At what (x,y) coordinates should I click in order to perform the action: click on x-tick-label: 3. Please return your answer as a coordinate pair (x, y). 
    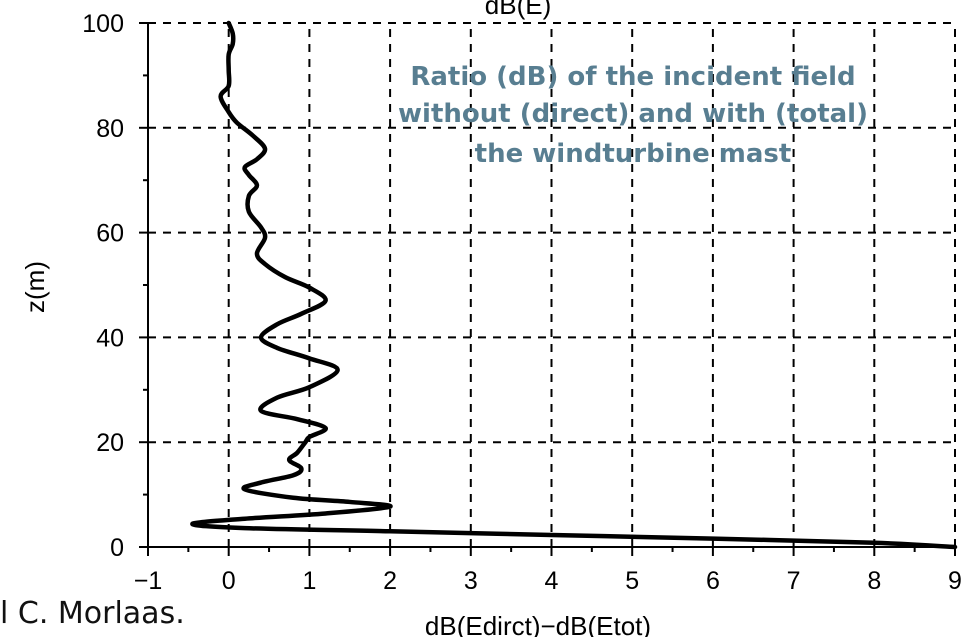
    Looking at the image, I should click on (471, 581).